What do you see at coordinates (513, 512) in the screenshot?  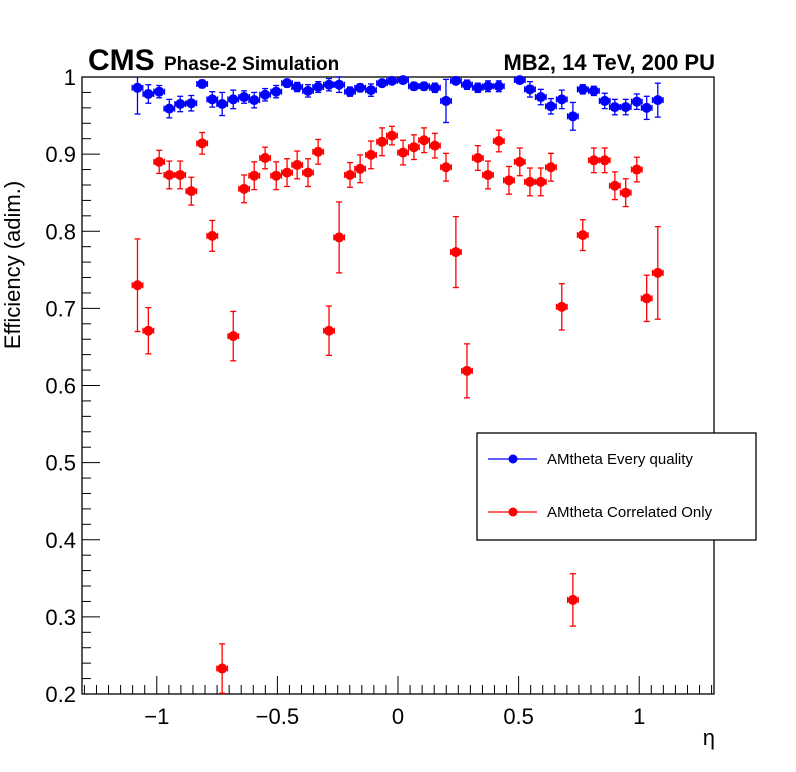 I see `legend-marker-red` at bounding box center [513, 512].